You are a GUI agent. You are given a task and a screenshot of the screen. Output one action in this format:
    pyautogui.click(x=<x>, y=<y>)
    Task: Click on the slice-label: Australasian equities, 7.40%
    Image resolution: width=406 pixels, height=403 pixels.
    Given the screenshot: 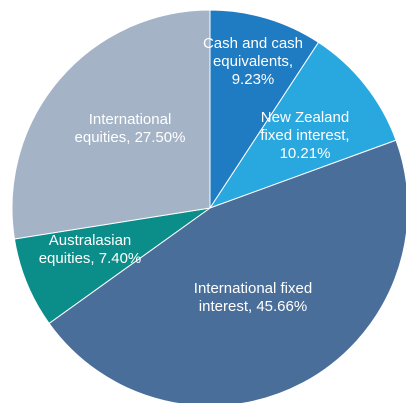 What is the action you would take?
    pyautogui.click(x=90, y=249)
    